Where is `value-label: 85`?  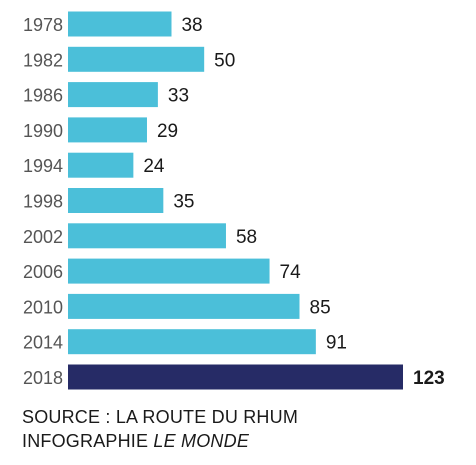
value-label: 85 is located at coordinates (320, 307).